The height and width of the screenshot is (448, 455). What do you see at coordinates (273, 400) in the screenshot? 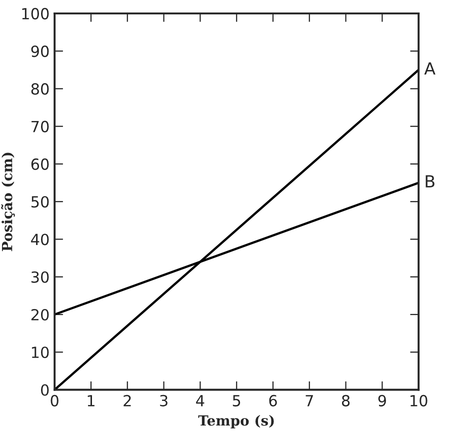
I see `x-tick-label: 6` at bounding box center [273, 400].